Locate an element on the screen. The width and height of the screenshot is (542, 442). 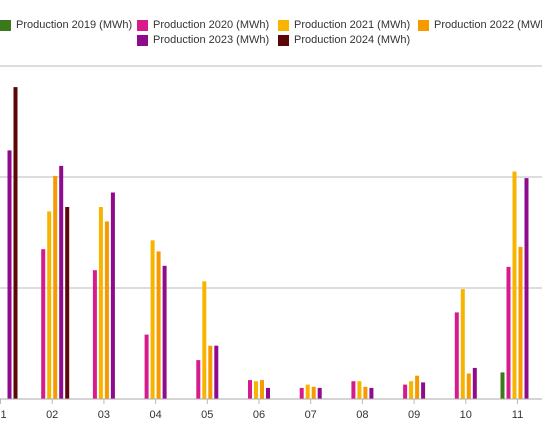
legend-swatch-2022 is located at coordinates (423, 25).